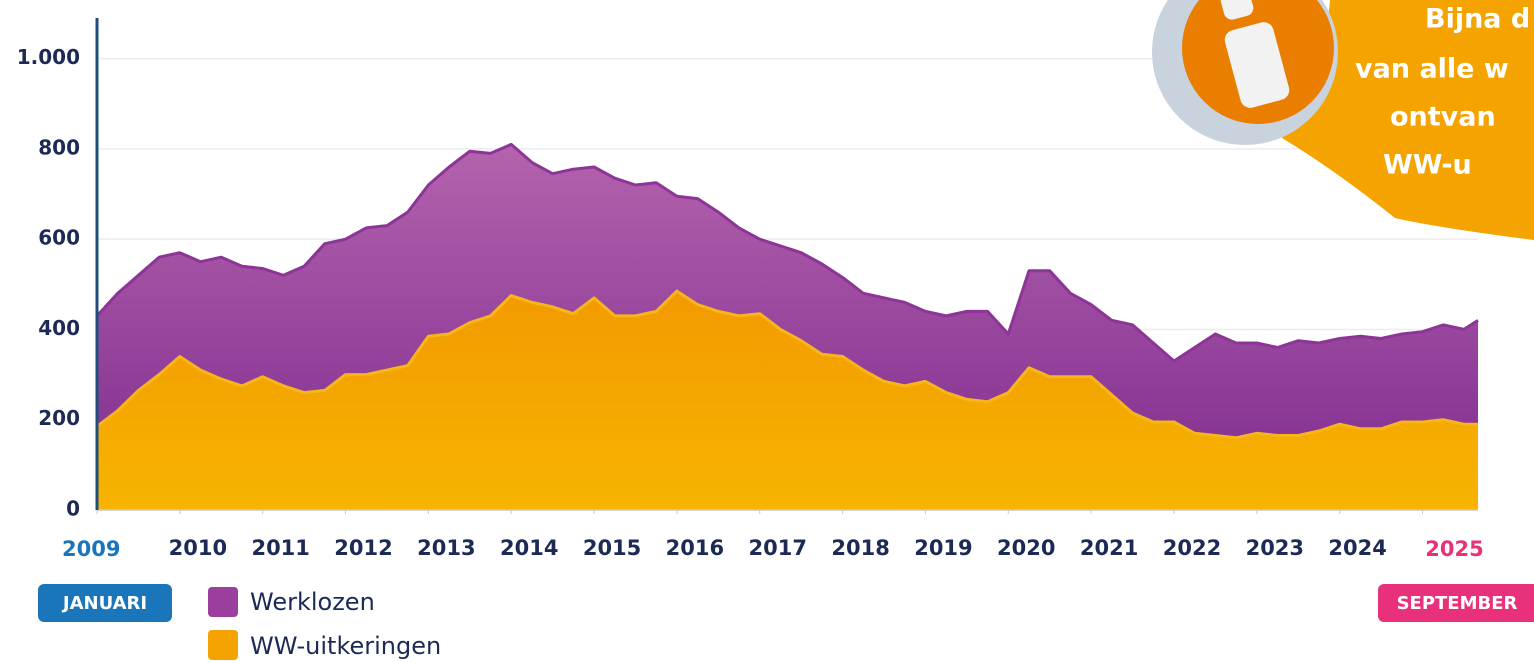  What do you see at coordinates (1357, 548) in the screenshot?
I see `x-tick-label: 2024` at bounding box center [1357, 548].